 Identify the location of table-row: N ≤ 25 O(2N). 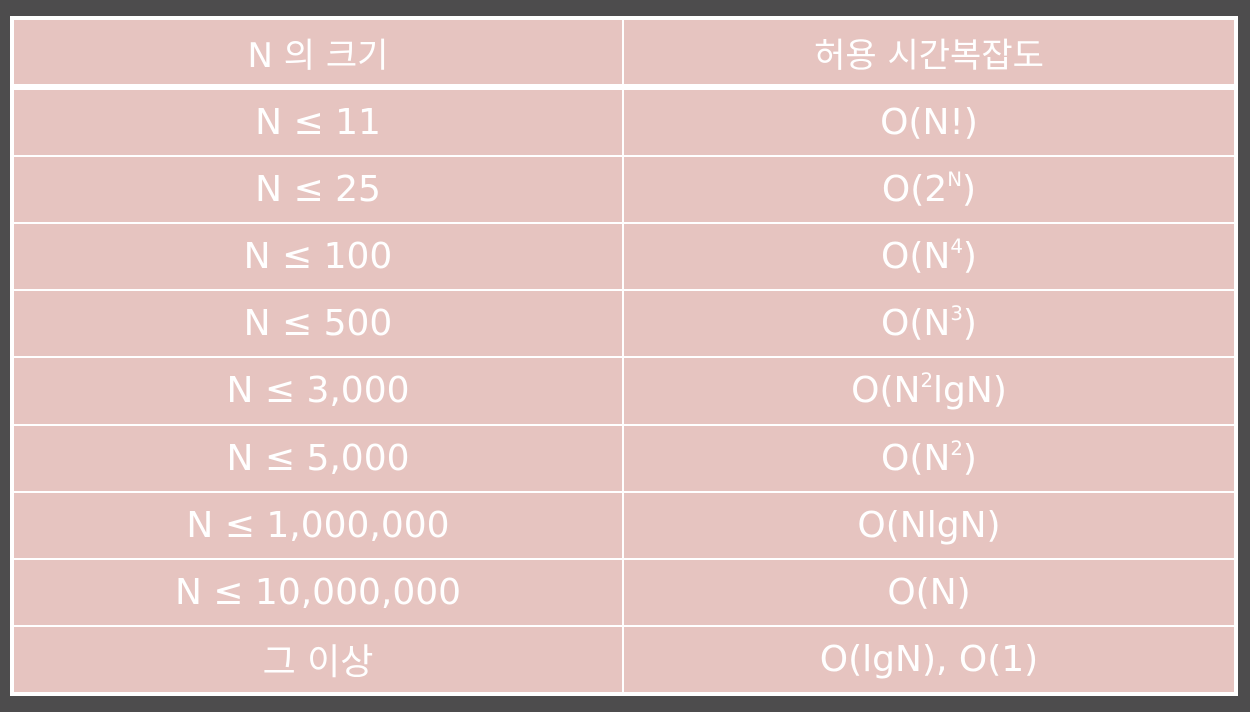
(624, 190).